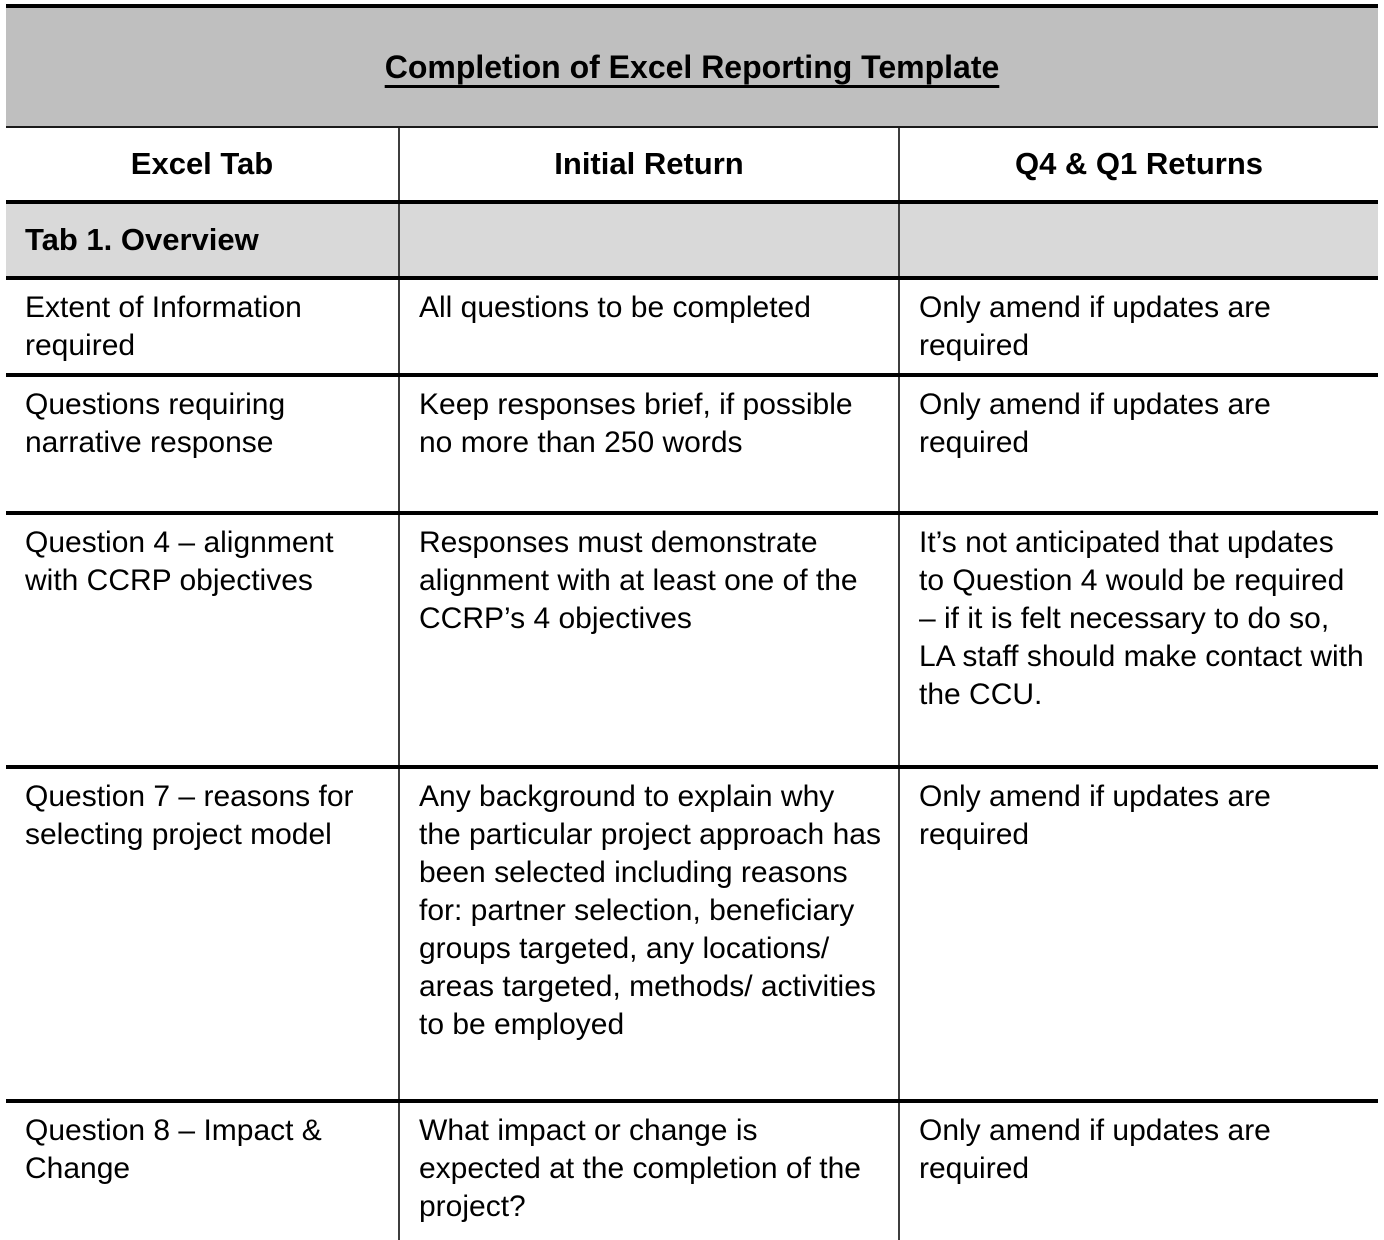  What do you see at coordinates (648, 164) in the screenshot?
I see `column-header-initial-return: Initial Return` at bounding box center [648, 164].